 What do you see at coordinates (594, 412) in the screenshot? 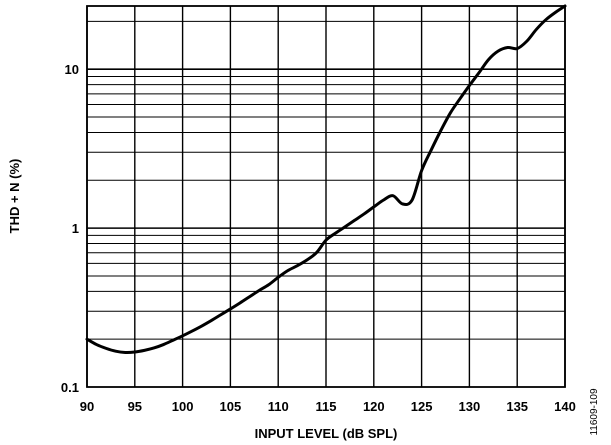
I see `figure-id: 11609-109` at bounding box center [594, 412].